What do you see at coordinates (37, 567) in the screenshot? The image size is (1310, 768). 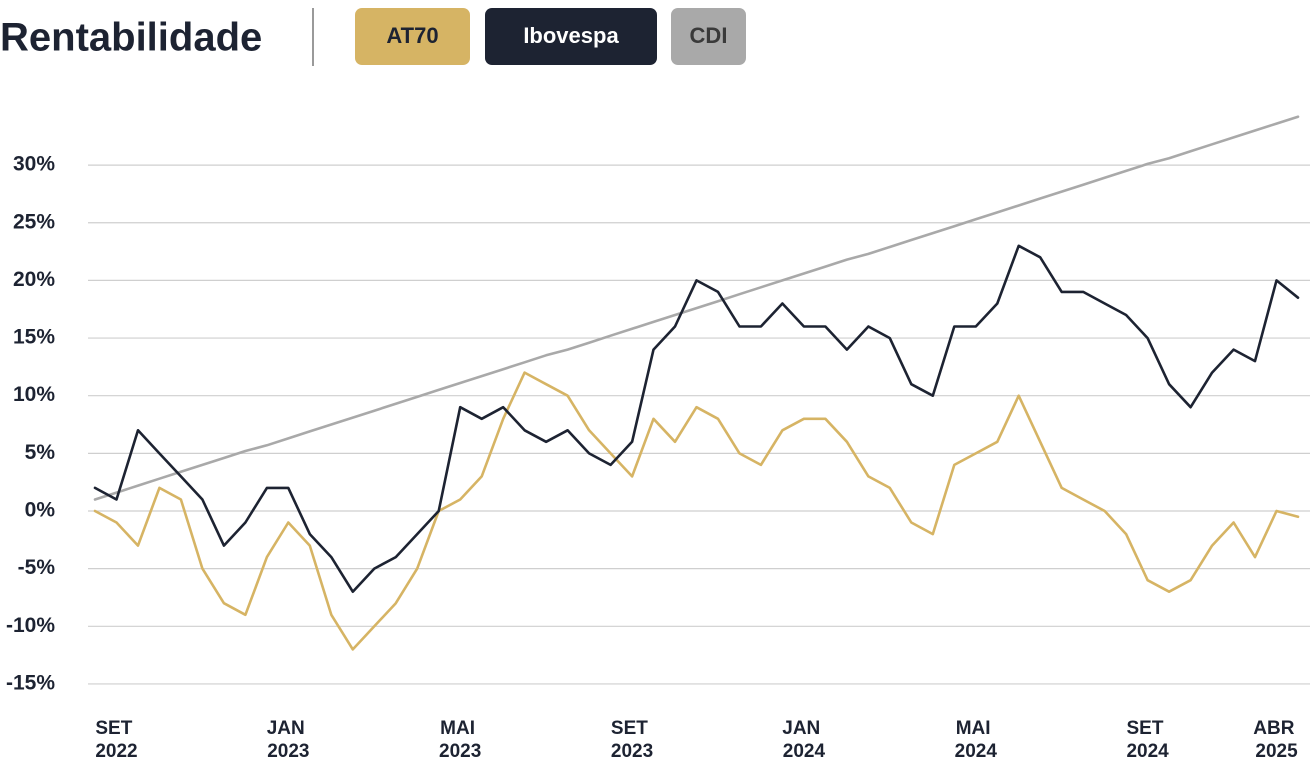 I see `y-tick-label: -5%` at bounding box center [37, 567].